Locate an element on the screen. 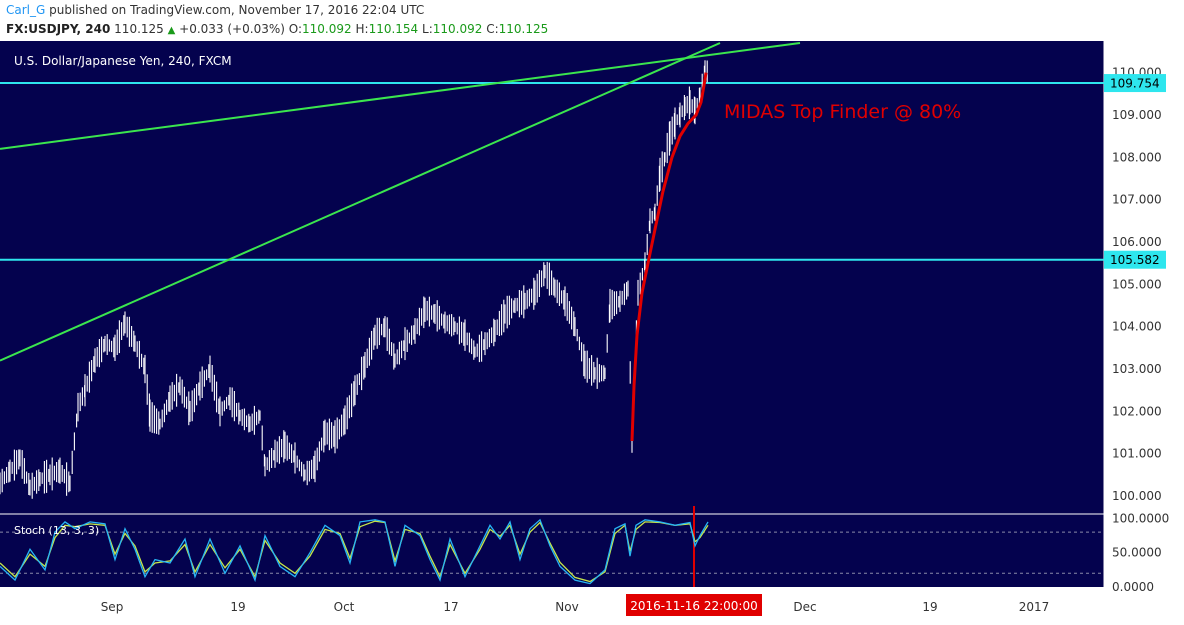 This screenshot has height=625, width=1184. stoch-label: Stoch (13, 3, 3) is located at coordinates (56, 530).